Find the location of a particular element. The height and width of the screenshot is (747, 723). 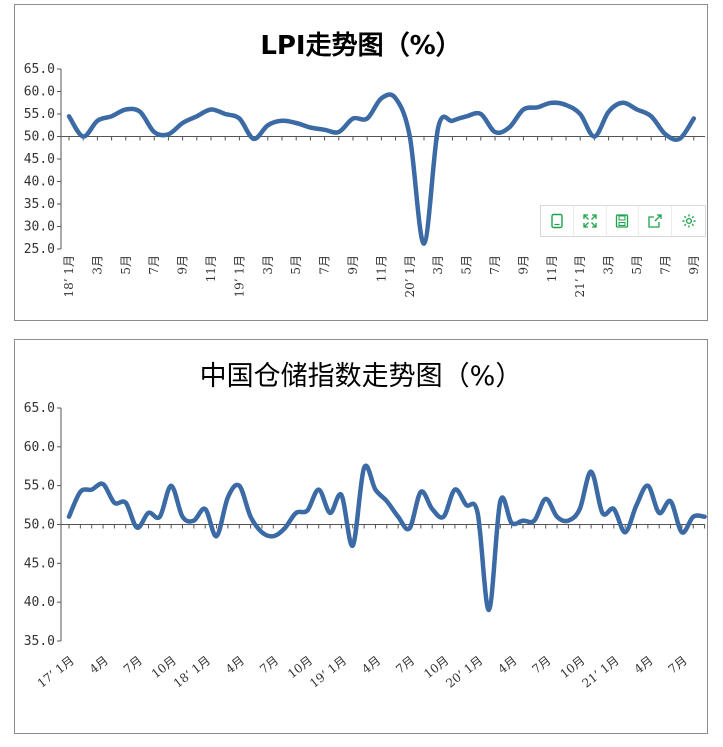

y-tick-label: 25.0 is located at coordinates (39, 249).